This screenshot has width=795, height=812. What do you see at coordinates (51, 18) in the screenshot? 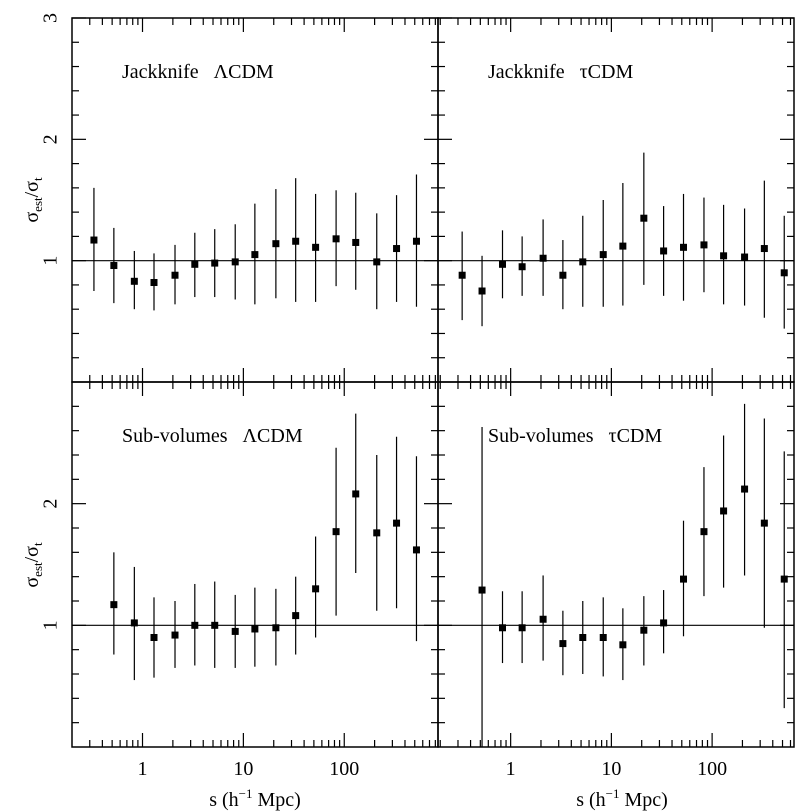
I see `y-tick-label: 3` at bounding box center [51, 18].